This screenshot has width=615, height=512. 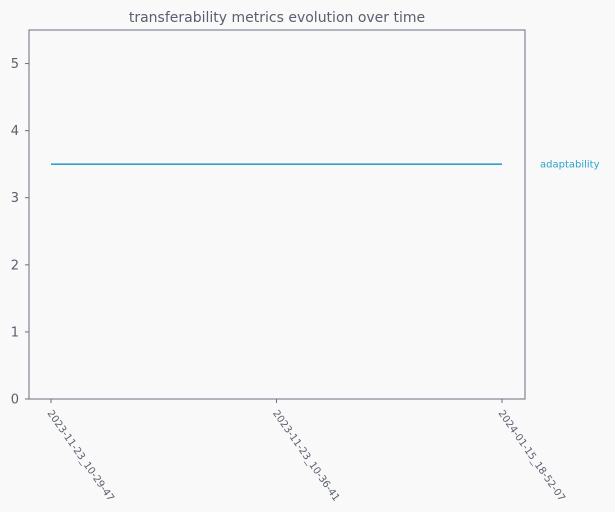 I want to click on y-tick-label: 1, so click(x=15, y=332).